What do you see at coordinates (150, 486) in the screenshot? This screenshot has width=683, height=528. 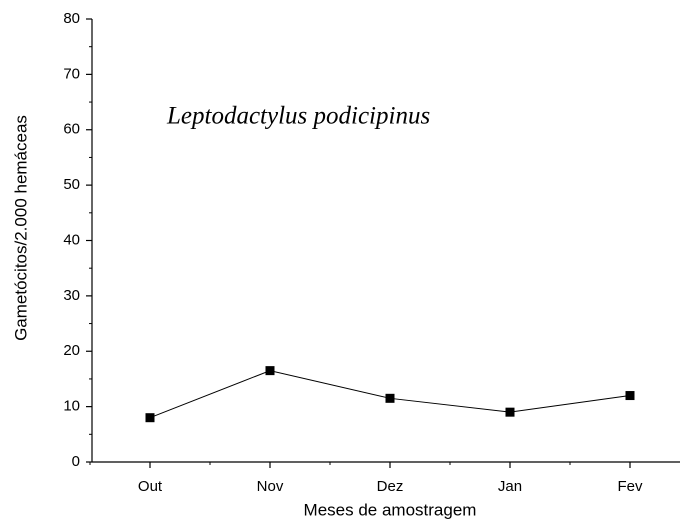 I see `x-tick-label: Out` at bounding box center [150, 486].